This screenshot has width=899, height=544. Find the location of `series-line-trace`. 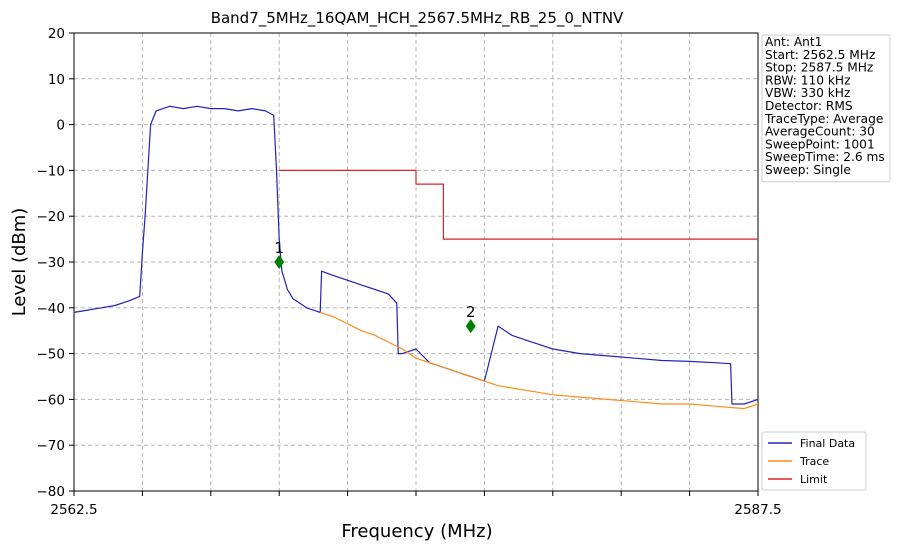

series-line-trace is located at coordinates (539, 360).